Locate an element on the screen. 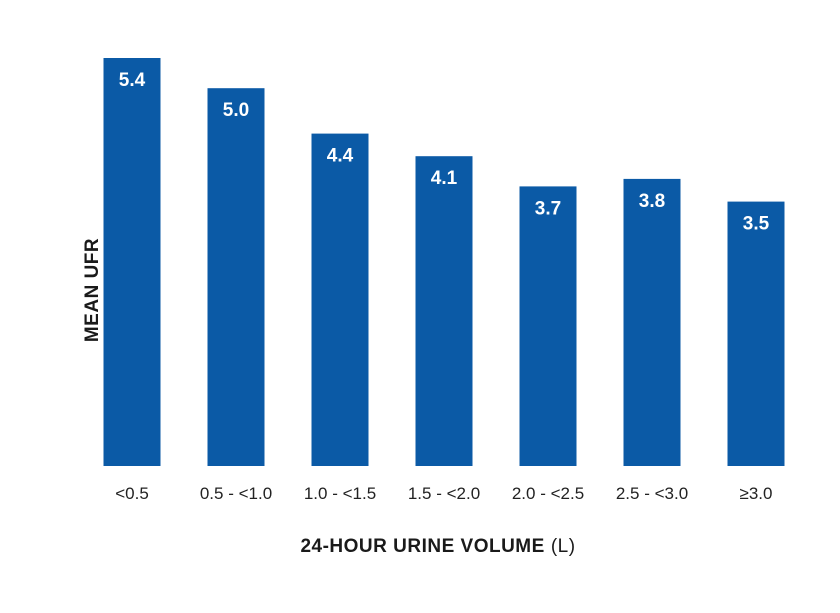 The height and width of the screenshot is (613, 840). x-tick-label: ≥3.0 is located at coordinates (756, 493).